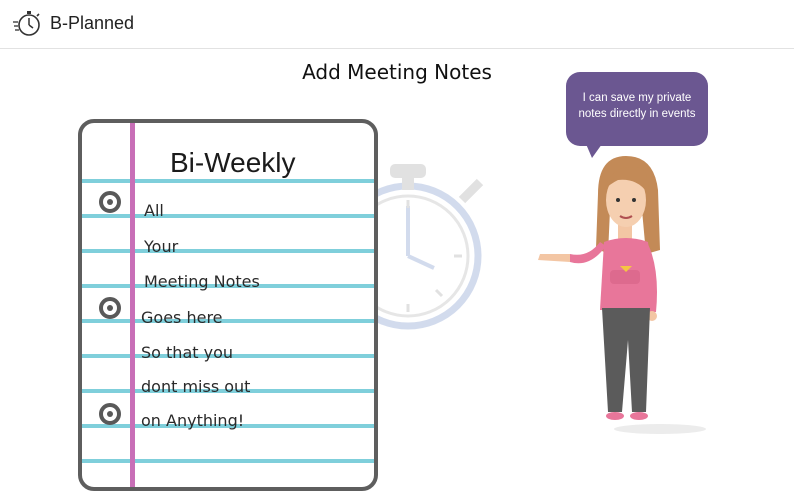 The image size is (794, 500). What do you see at coordinates (622, 295) in the screenshot?
I see `woman-character-illustration` at bounding box center [622, 295].